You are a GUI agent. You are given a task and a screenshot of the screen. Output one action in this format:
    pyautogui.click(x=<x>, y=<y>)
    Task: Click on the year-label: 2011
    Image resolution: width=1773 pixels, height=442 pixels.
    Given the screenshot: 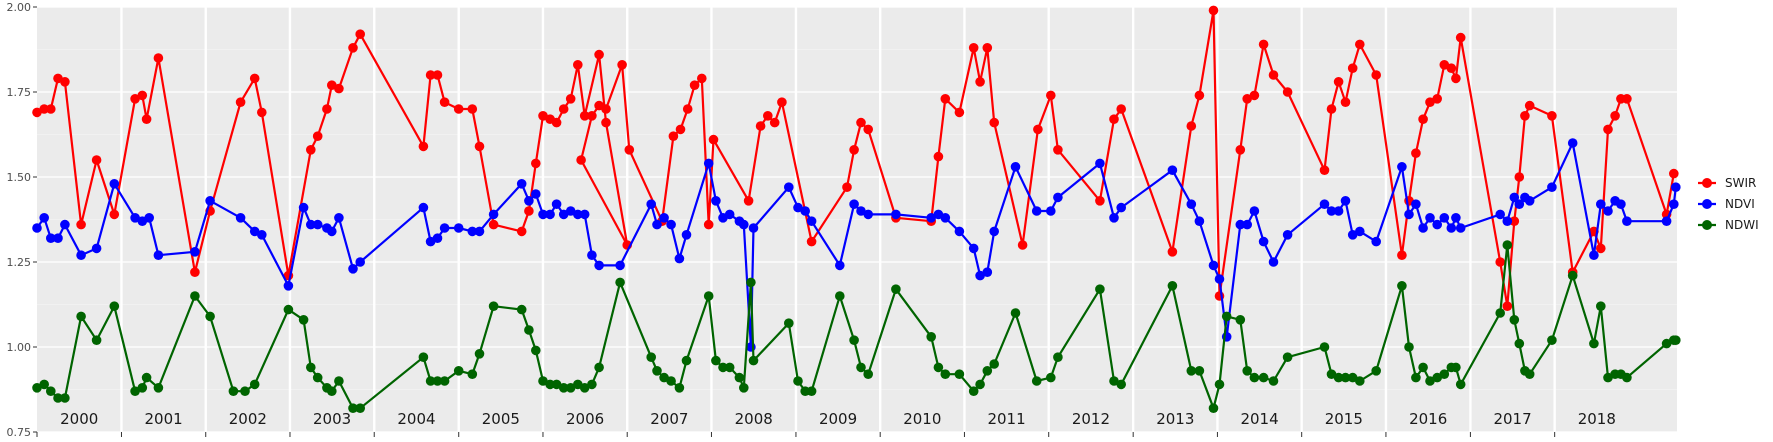 What is the action you would take?
    pyautogui.click(x=1006, y=419)
    